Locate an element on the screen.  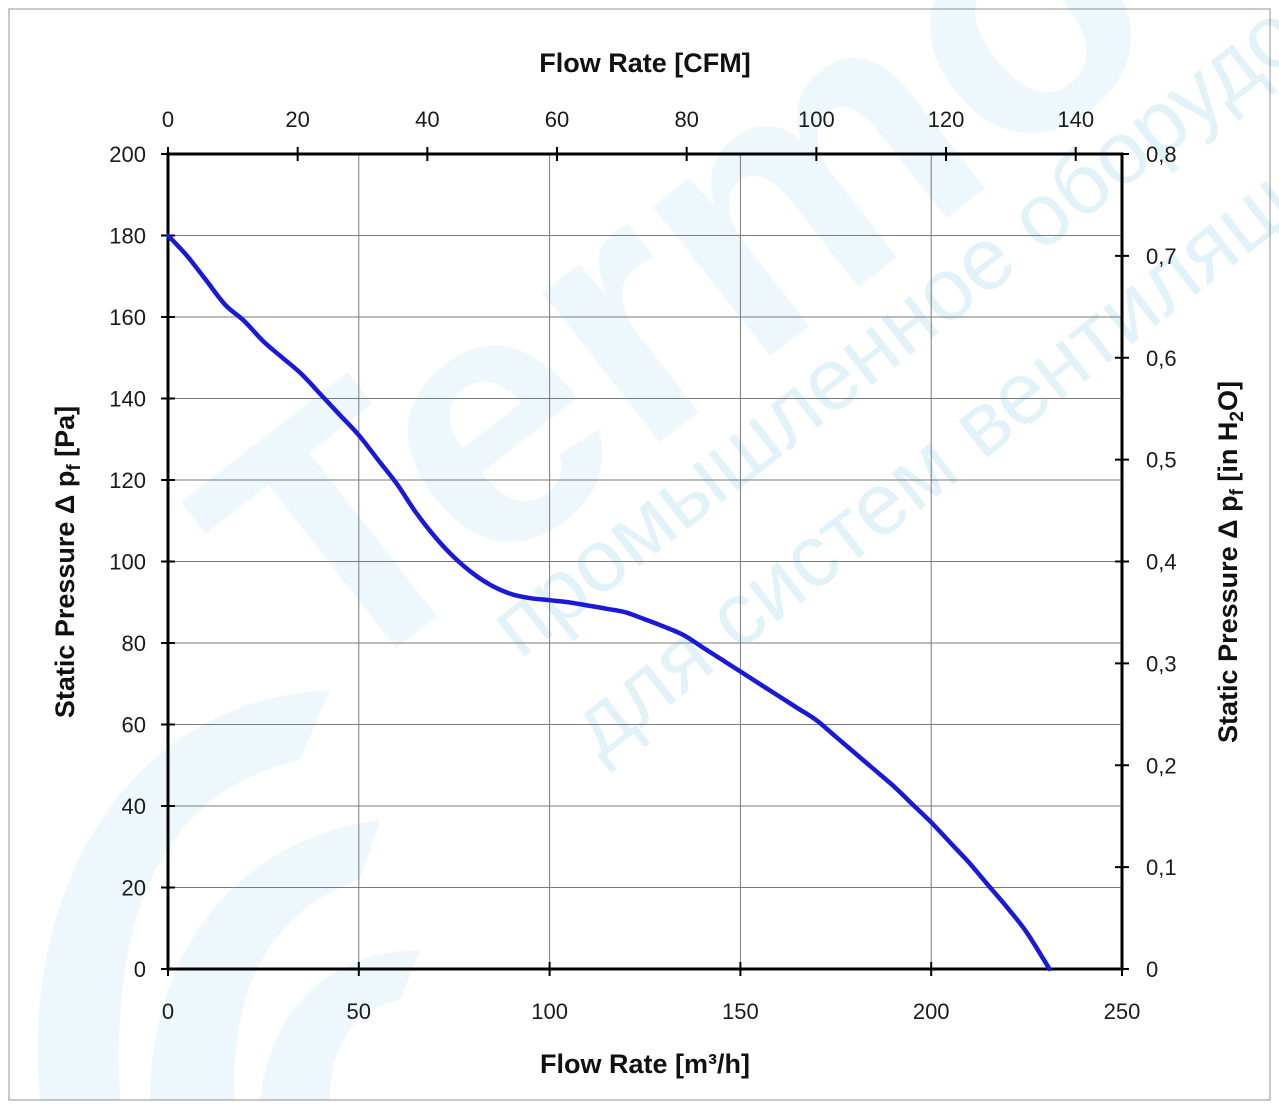
x2-tick-label: 120 is located at coordinates (946, 119).